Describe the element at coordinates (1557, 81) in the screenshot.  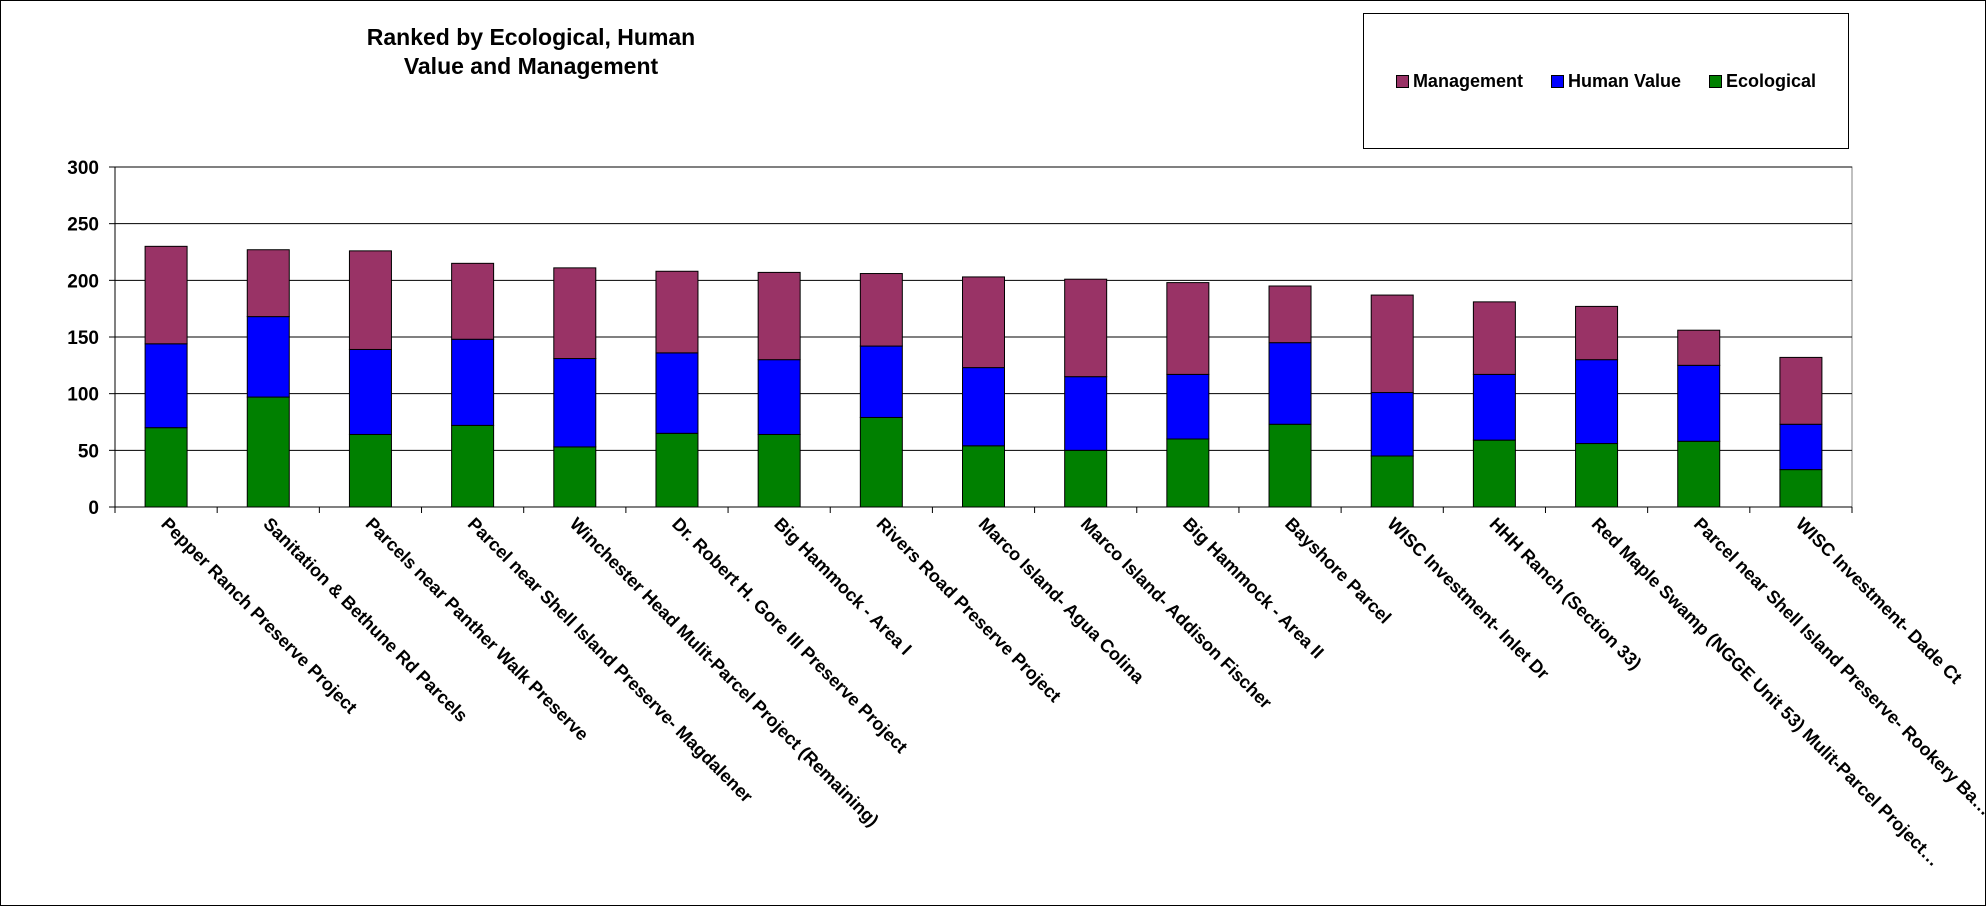
I see `legend-swatch-human-value` at that location.